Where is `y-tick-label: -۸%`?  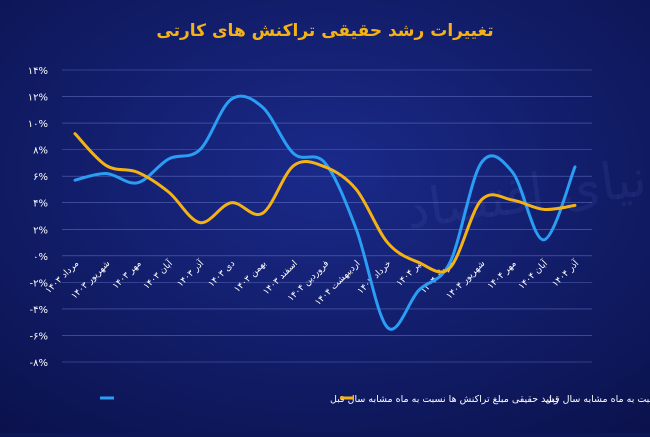
y-tick-label: -۸% is located at coordinates (39, 363).